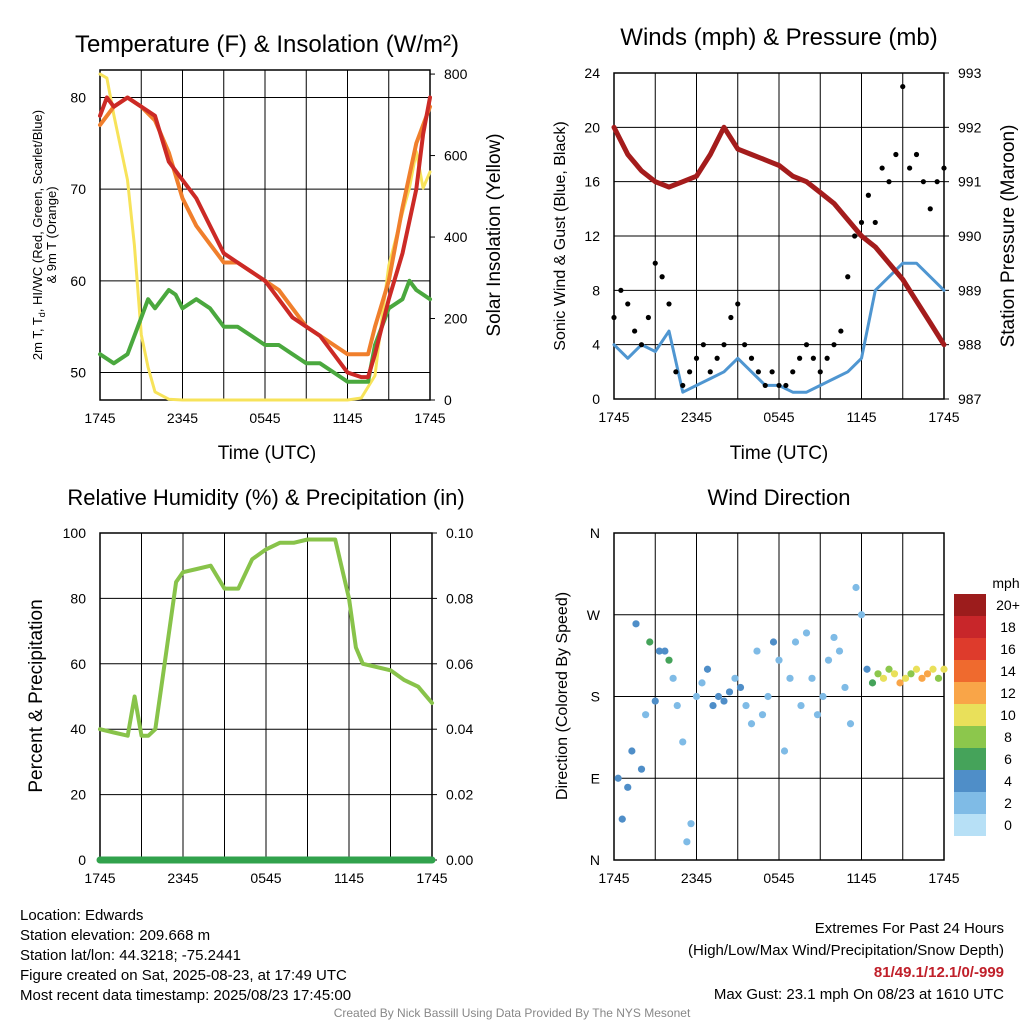  Describe the element at coordinates (266, 637) in the screenshot. I see `series-humidity-line` at that location.